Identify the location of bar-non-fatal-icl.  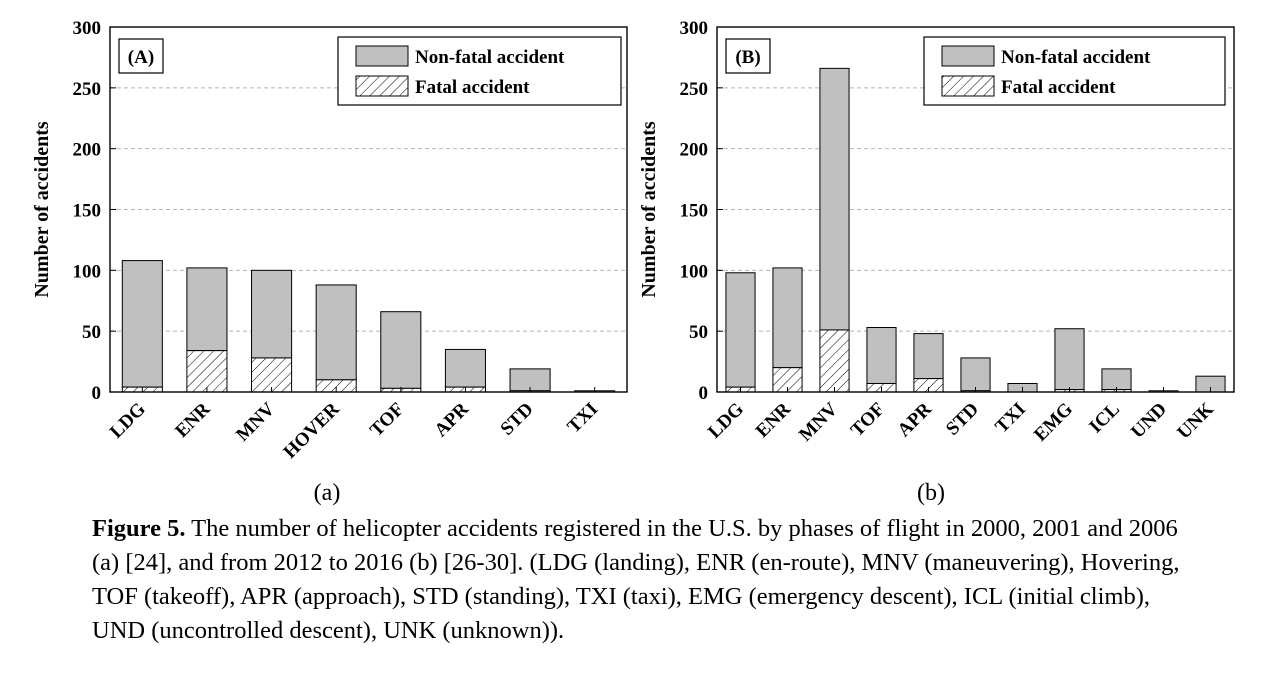
(1116, 379).